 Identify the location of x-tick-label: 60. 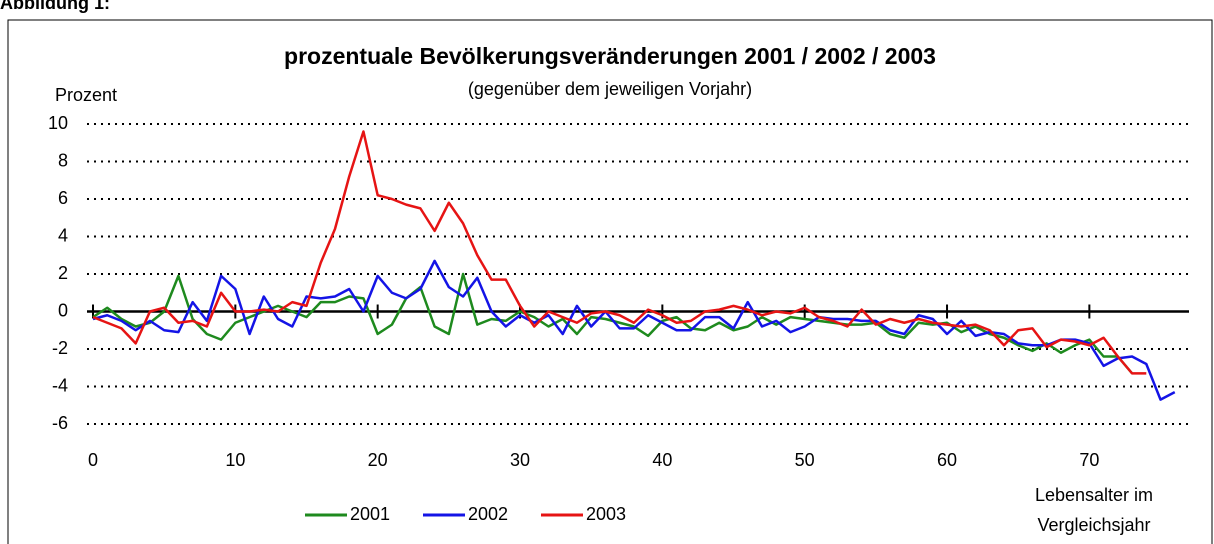
(947, 460).